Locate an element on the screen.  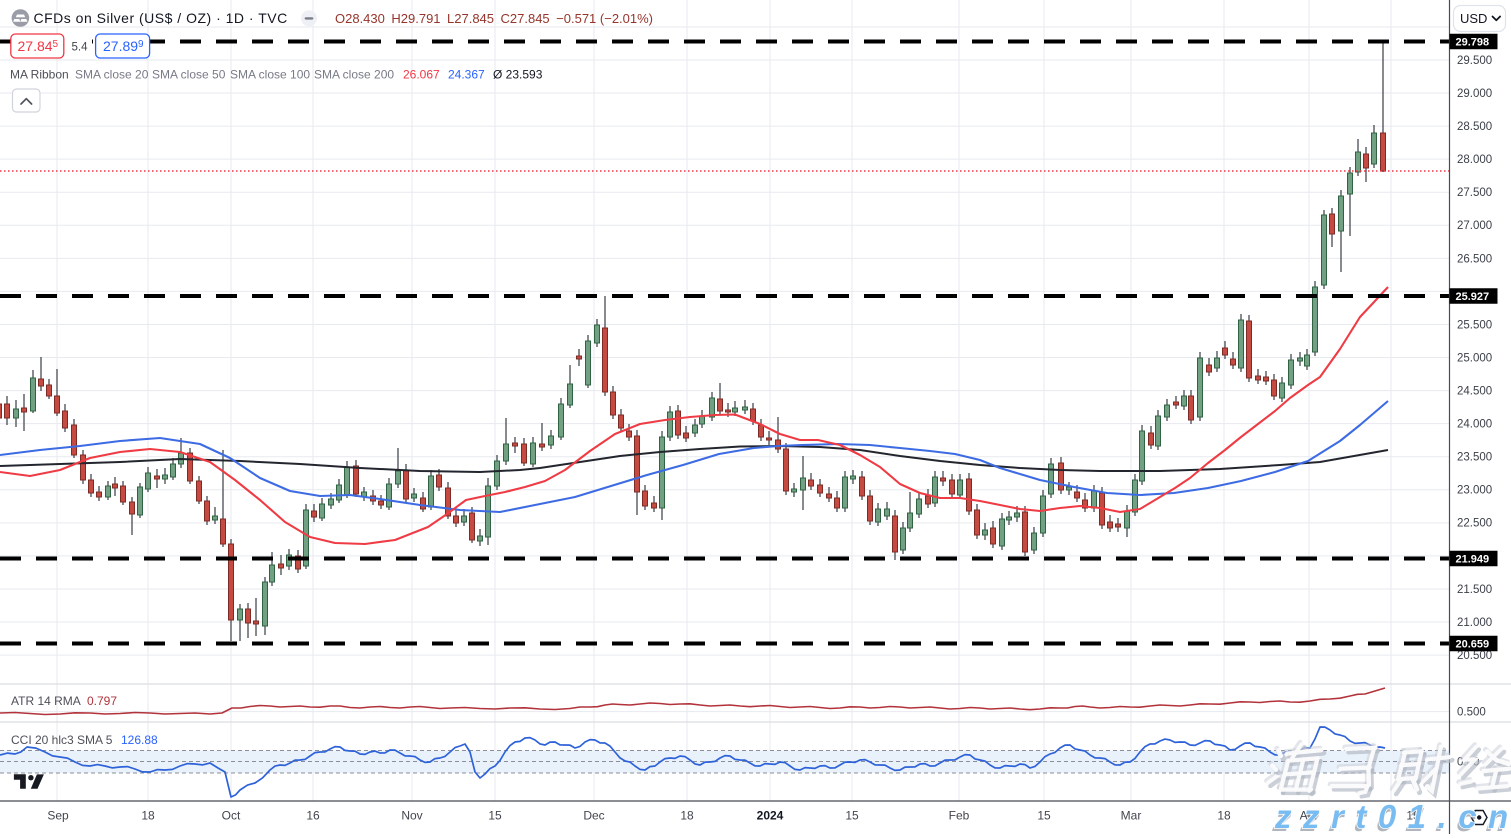
svg-text: Mar is located at coordinates (1131, 816).